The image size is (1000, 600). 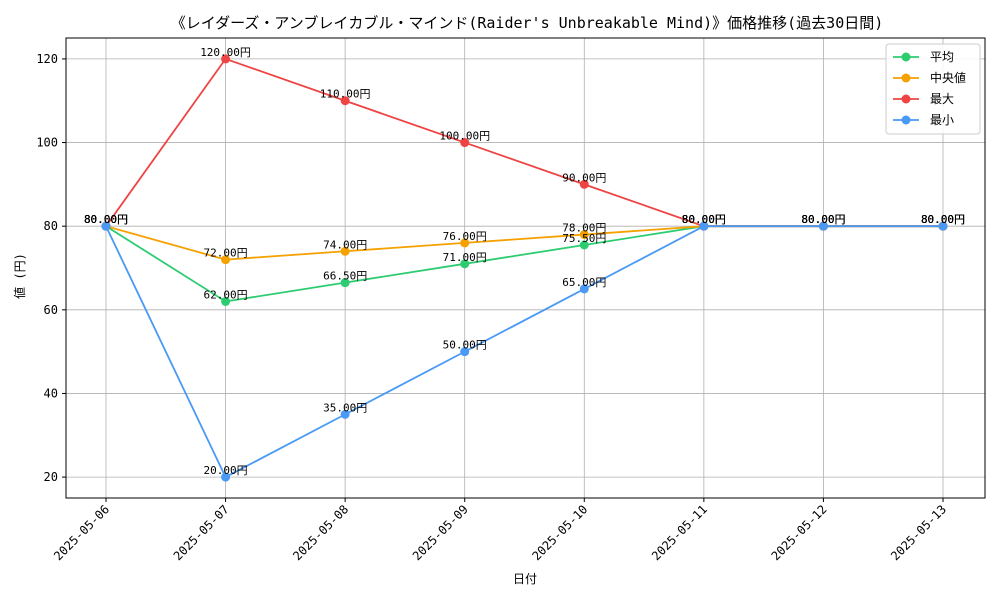 I want to click on data-label: 110.00円, so click(x=345, y=94).